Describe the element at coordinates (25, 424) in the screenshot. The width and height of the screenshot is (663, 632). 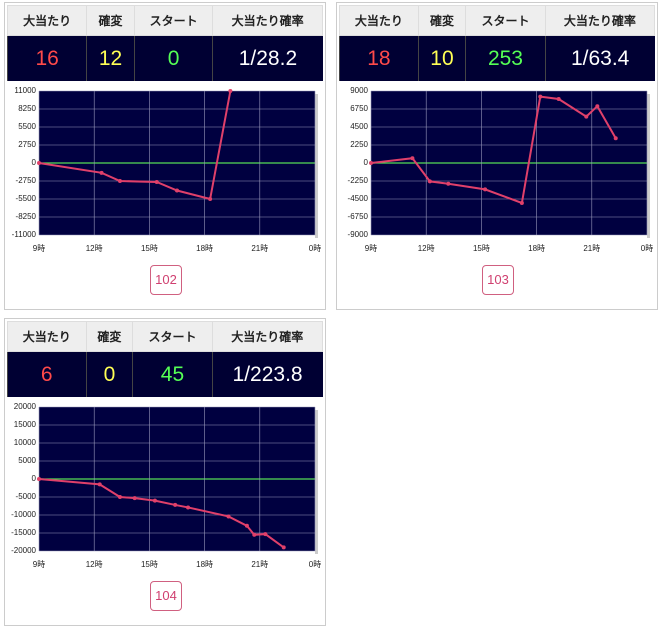
I see `y-tick-label: 15000` at that location.